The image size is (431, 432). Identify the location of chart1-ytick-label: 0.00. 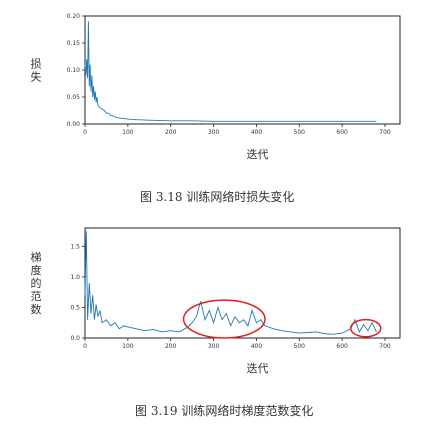
(74, 124).